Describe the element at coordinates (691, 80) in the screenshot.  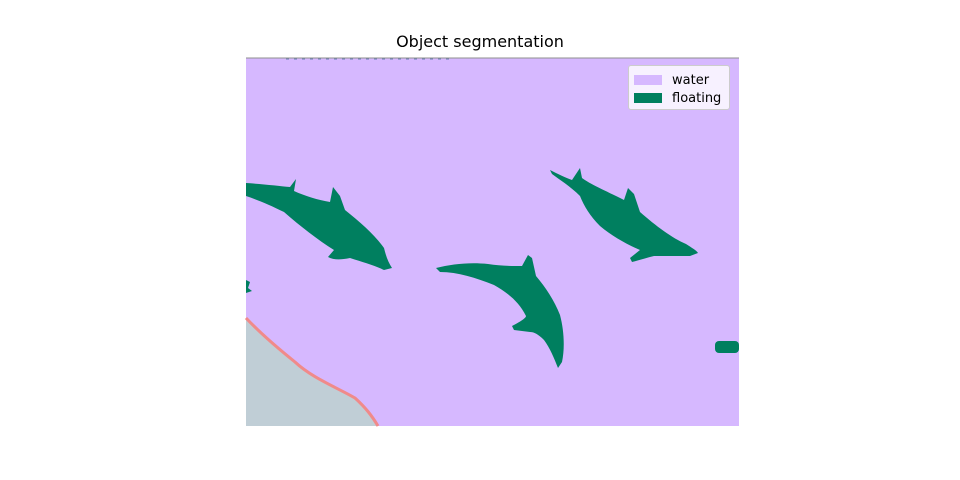
I see `legend-label-water: water` at that location.